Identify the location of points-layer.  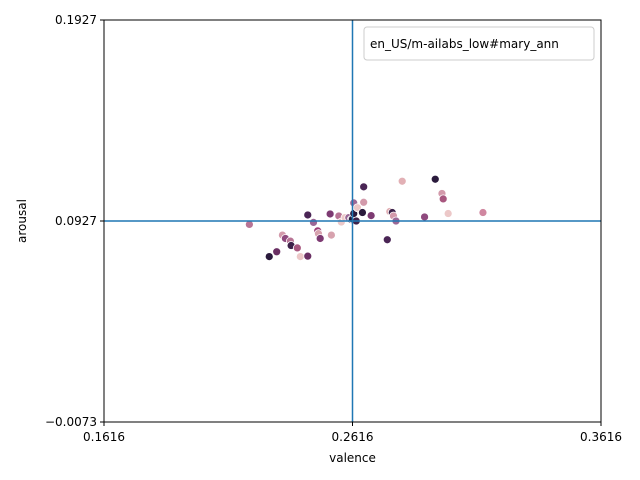
(366, 217).